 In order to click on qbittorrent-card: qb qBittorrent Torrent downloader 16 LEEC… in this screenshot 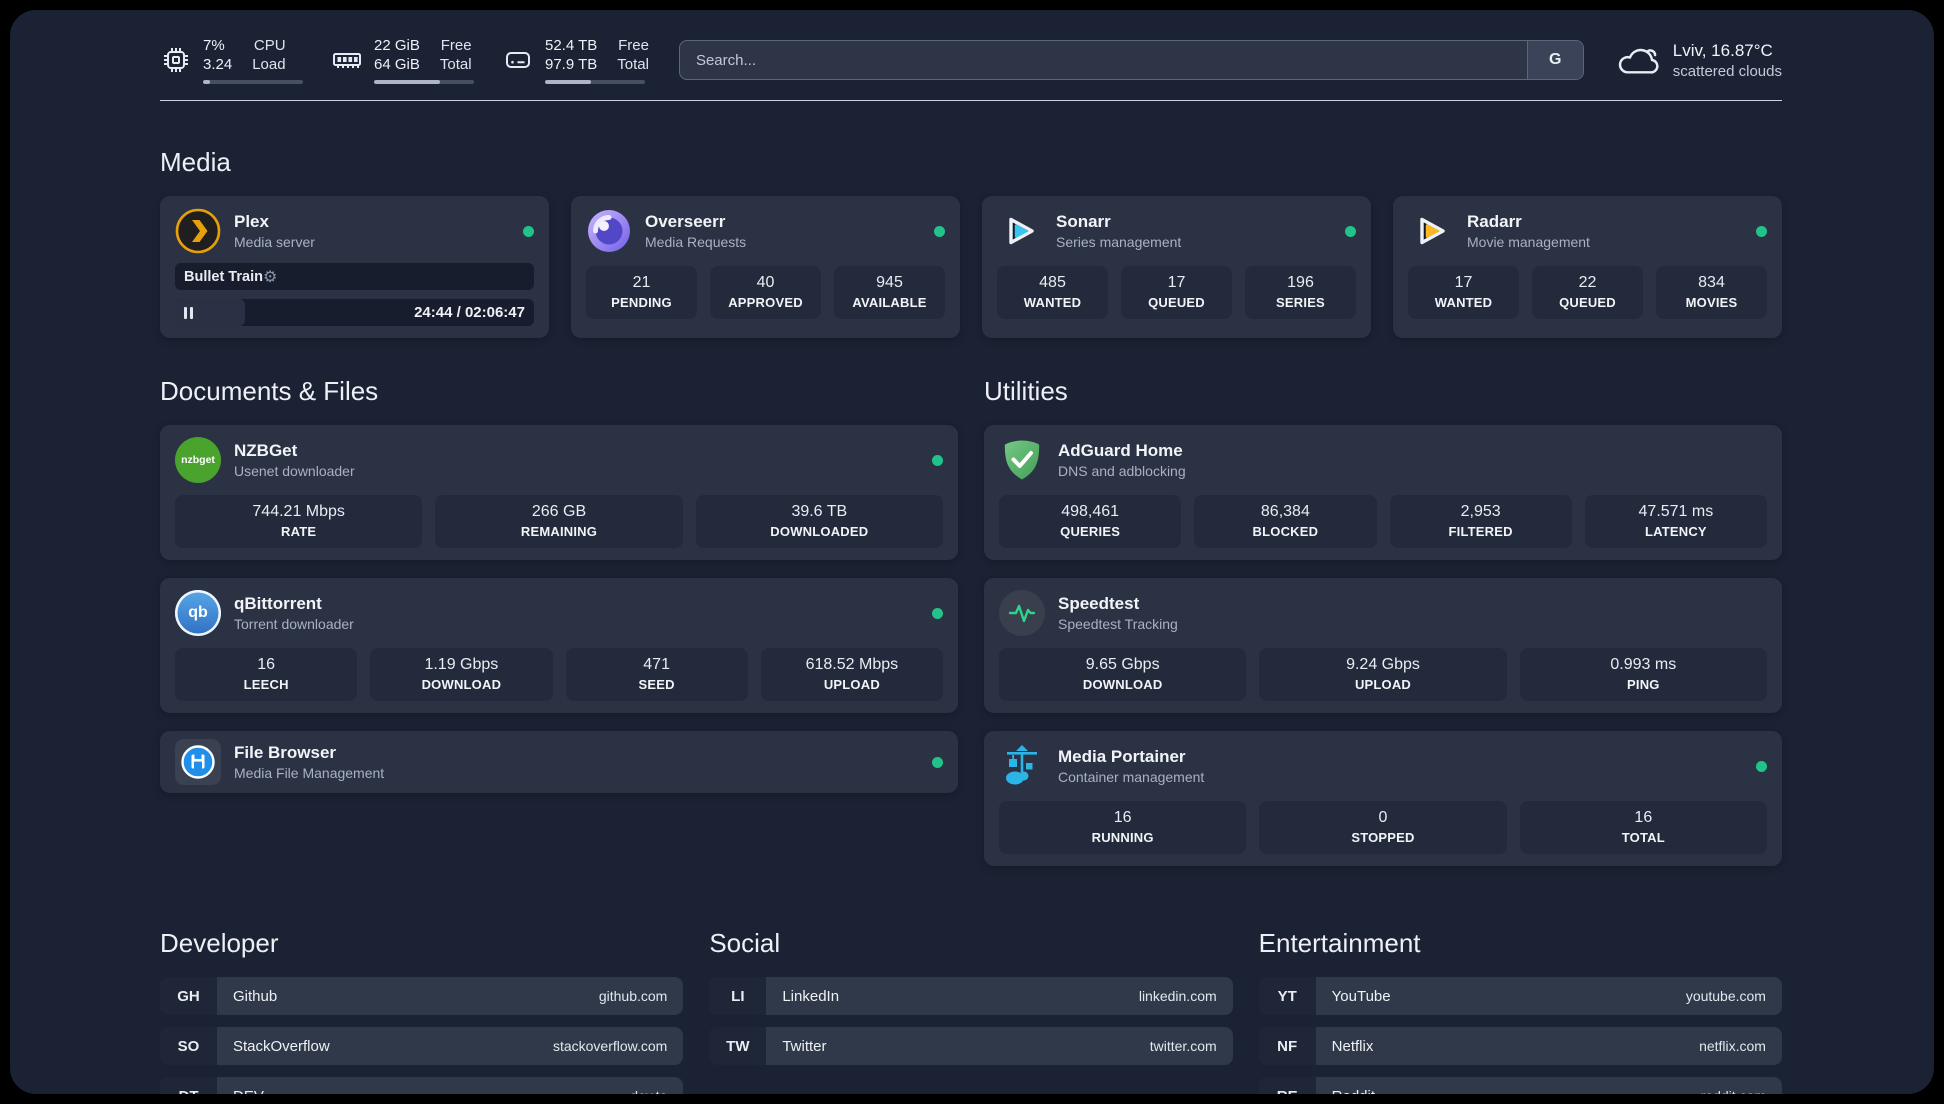, I will do `click(559, 645)`.